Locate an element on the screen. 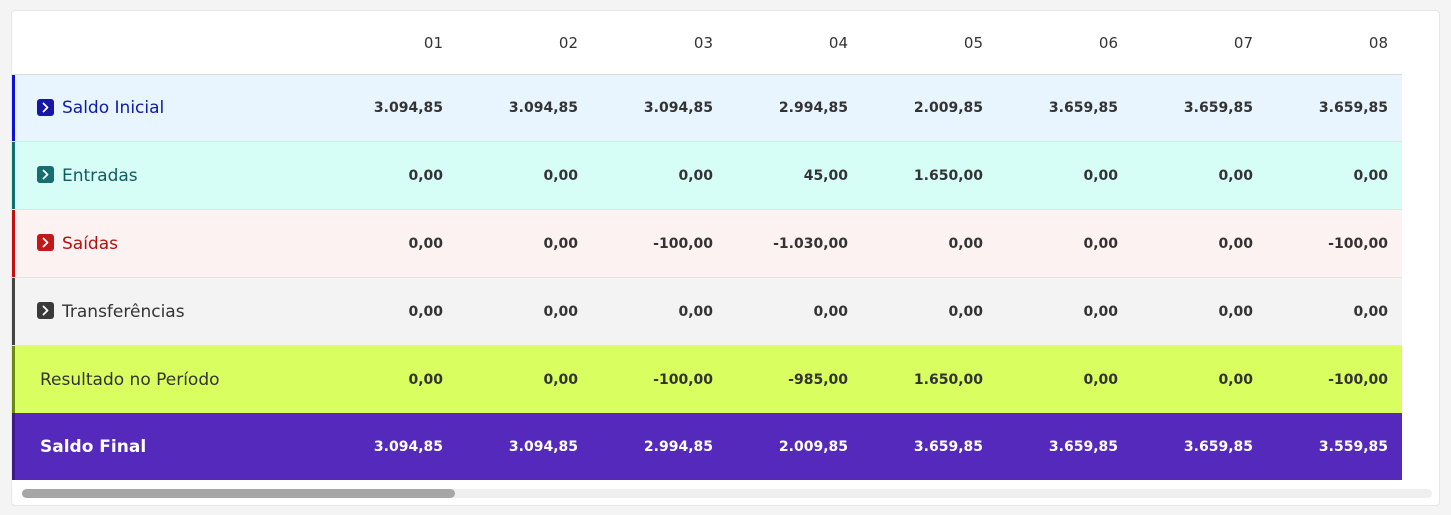 The image size is (1451, 515). column-header: 08 is located at coordinates (1334, 43).